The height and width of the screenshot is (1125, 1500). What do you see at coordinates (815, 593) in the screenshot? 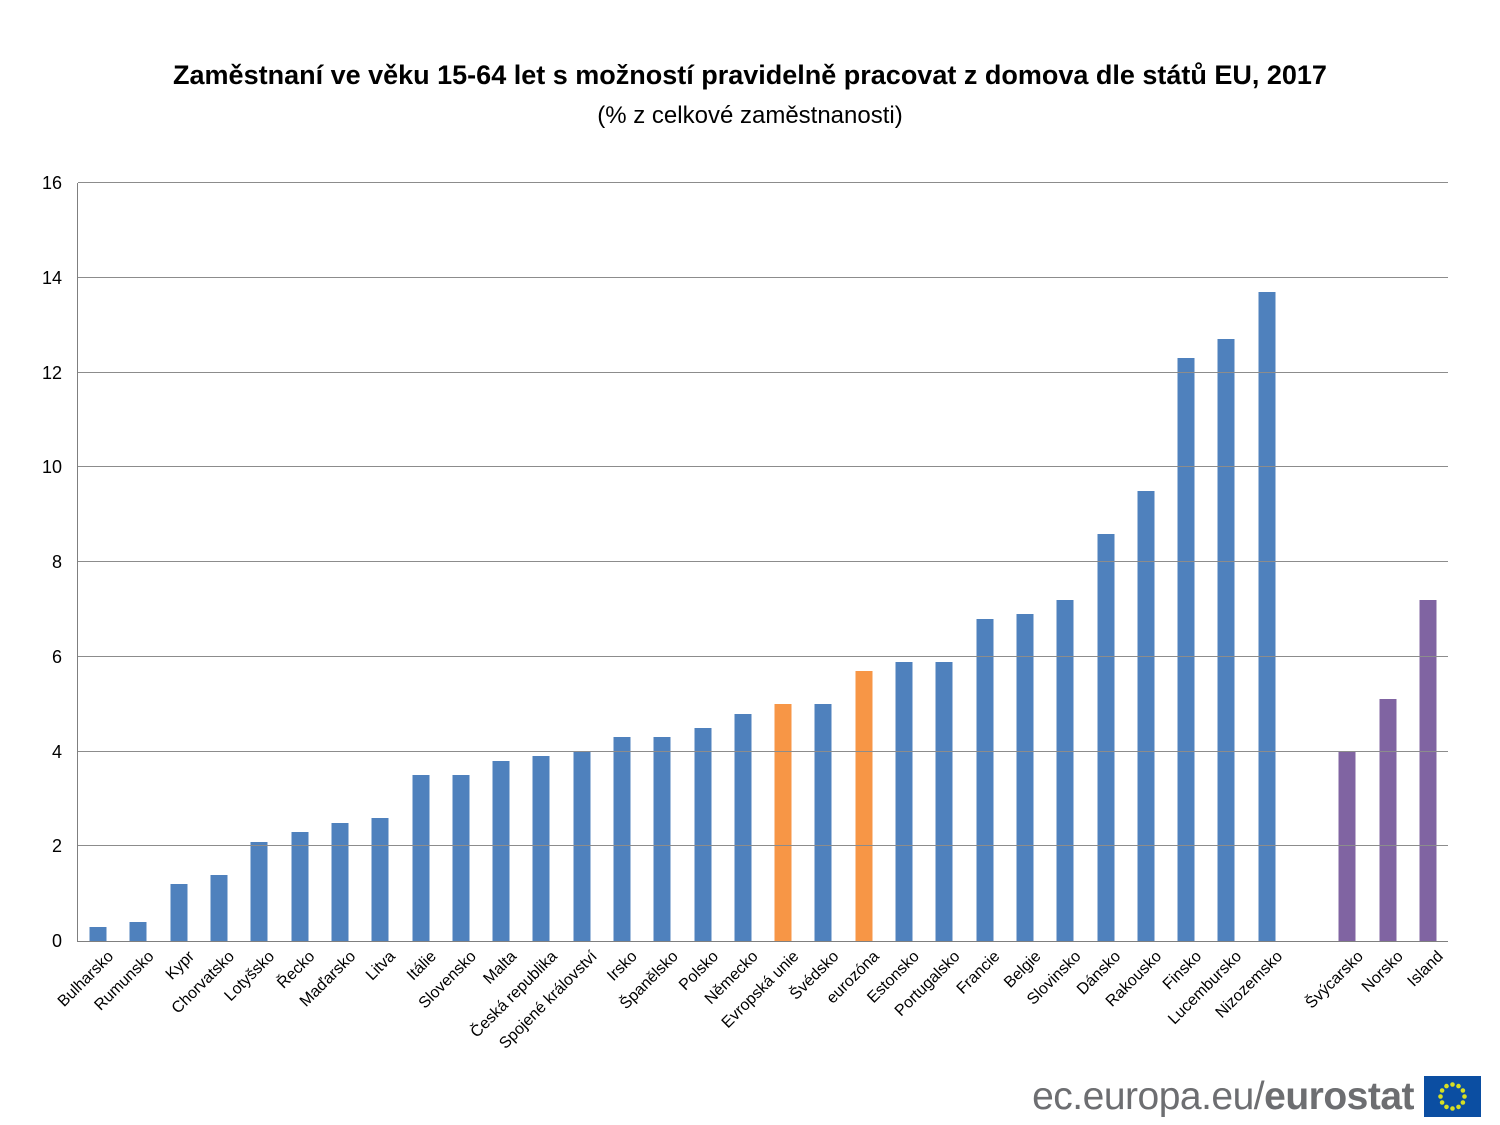
I see `bar-slot: Švédsko` at bounding box center [815, 593].